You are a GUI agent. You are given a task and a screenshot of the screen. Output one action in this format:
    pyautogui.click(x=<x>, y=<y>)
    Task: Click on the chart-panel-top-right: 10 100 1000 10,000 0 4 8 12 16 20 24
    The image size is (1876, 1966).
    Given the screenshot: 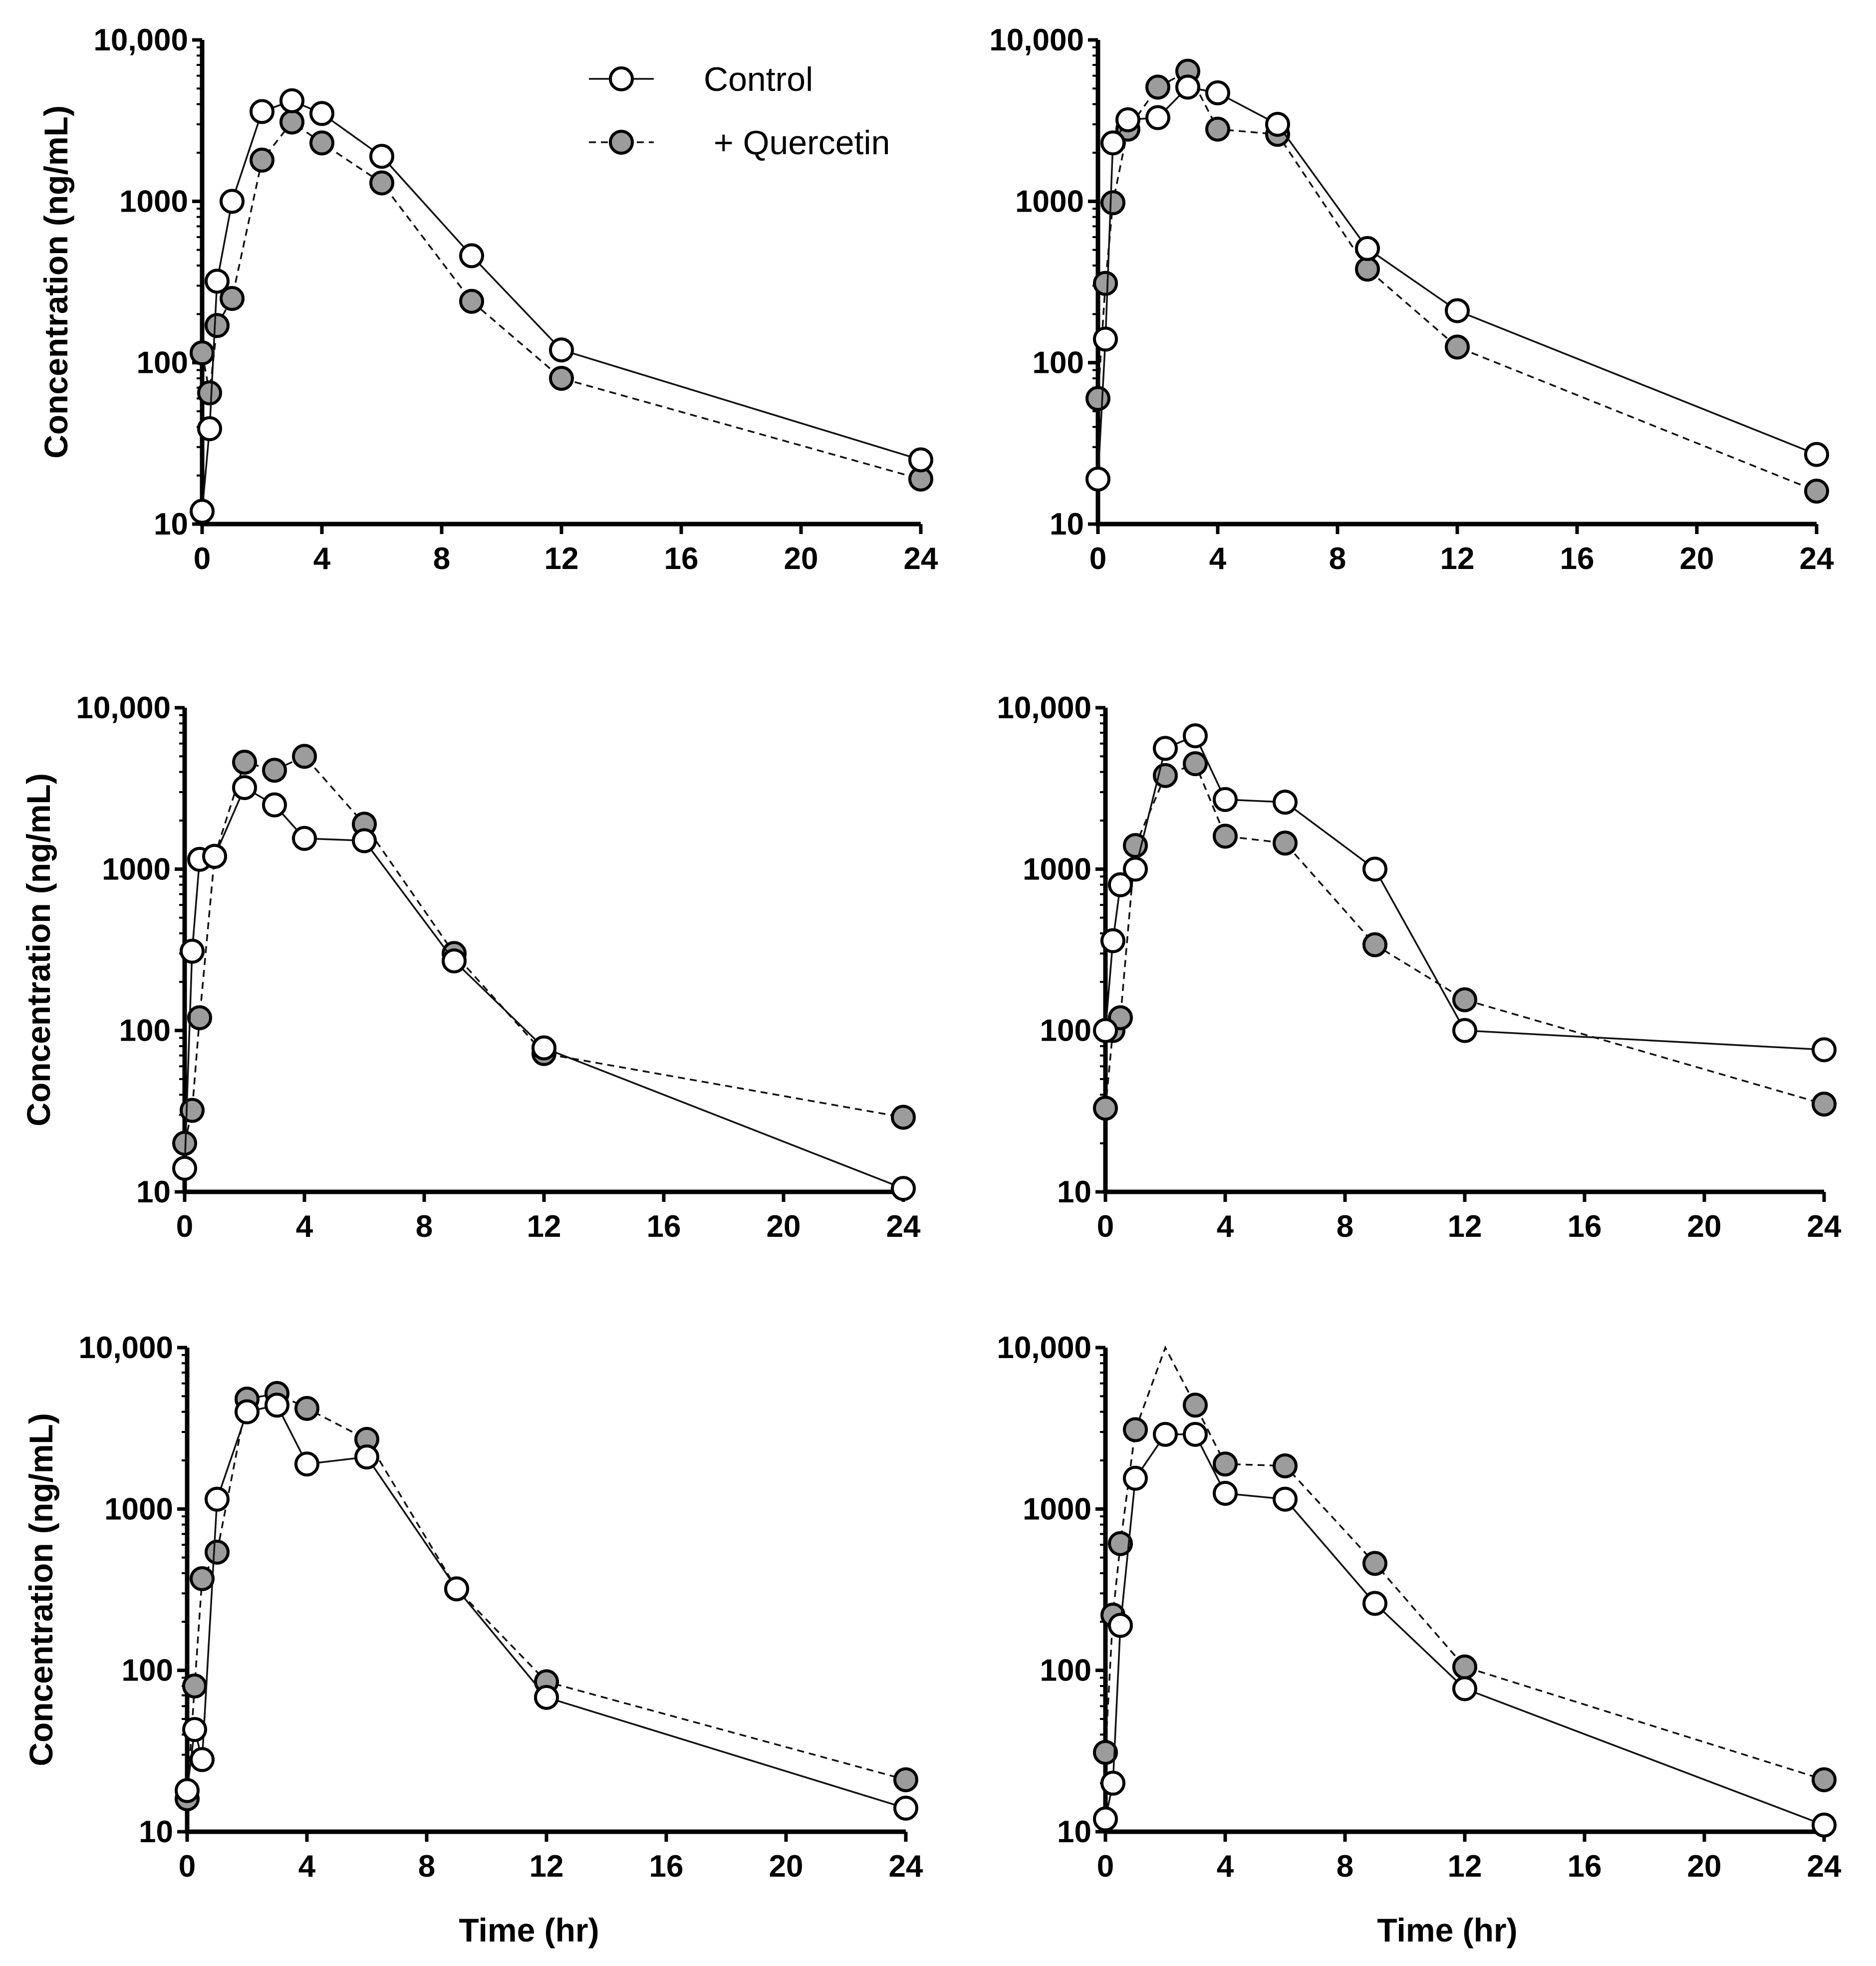 What is the action you would take?
    pyautogui.click(x=1411, y=299)
    